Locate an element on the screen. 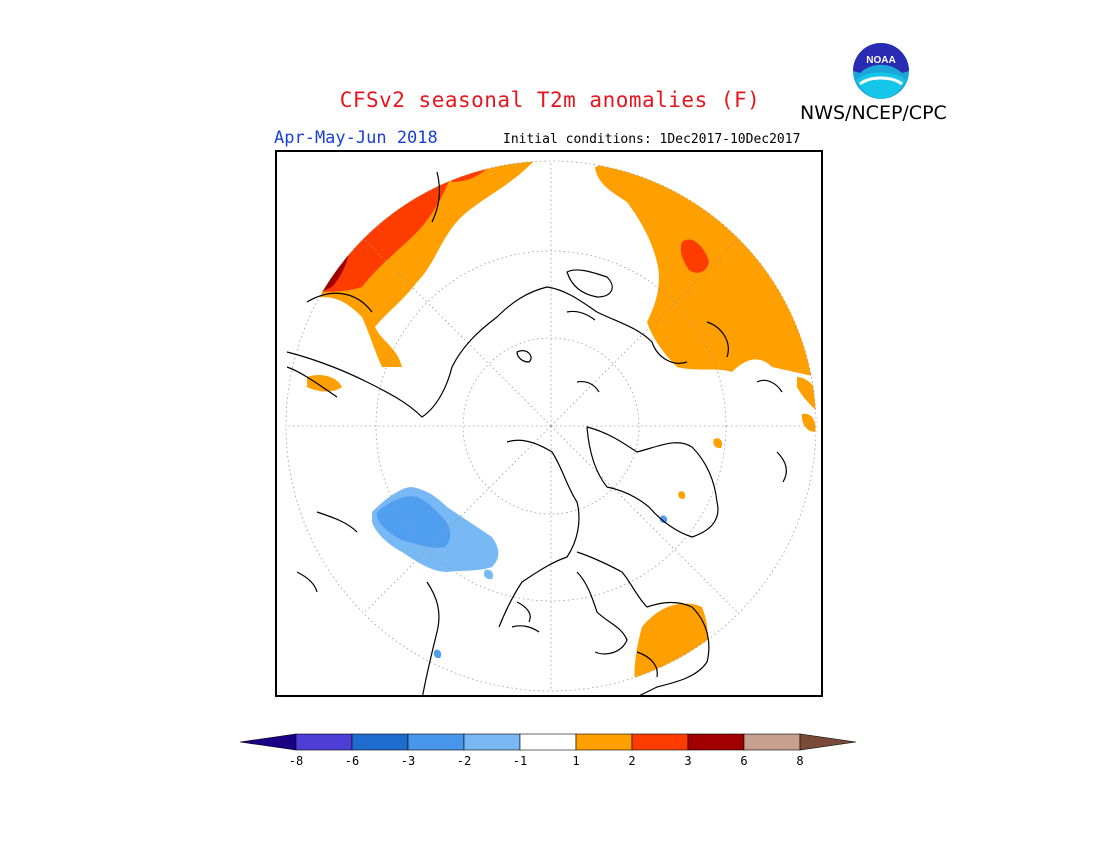 The width and height of the screenshot is (1100, 850). noaa-logo-icon: NOAA is located at coordinates (881, 71).